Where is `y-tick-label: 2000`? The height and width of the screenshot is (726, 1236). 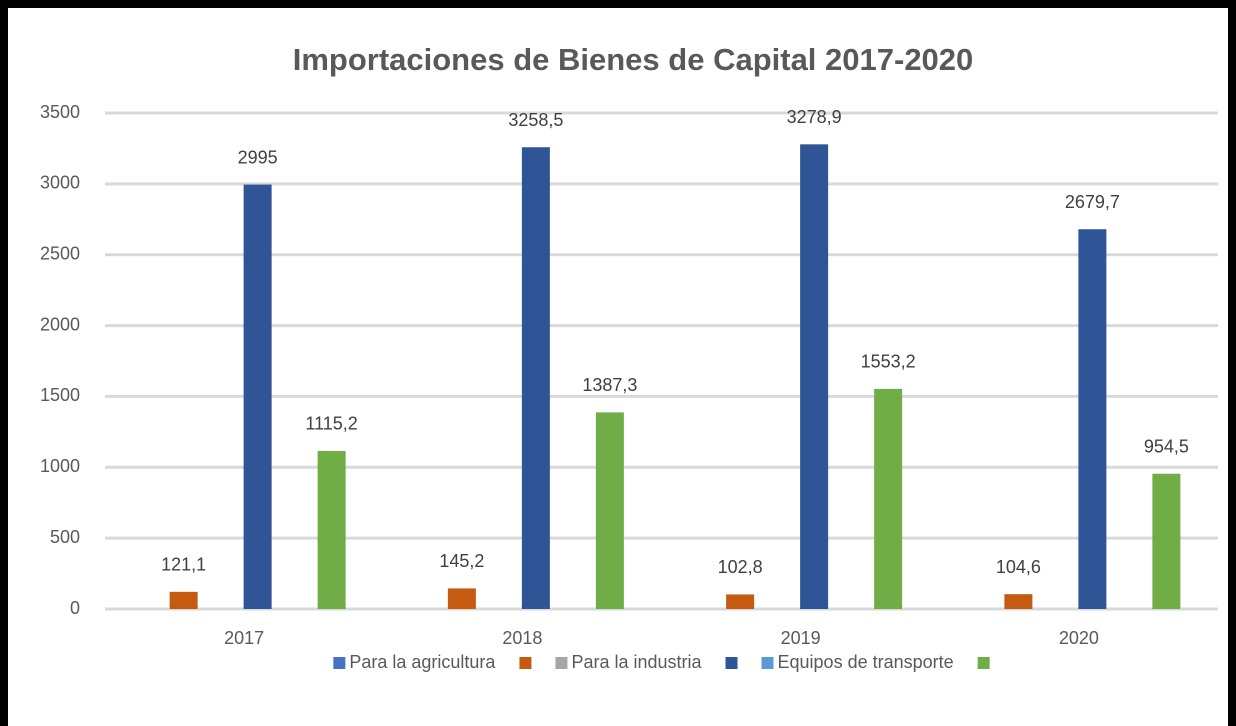
y-tick-label: 2000 is located at coordinates (60, 324).